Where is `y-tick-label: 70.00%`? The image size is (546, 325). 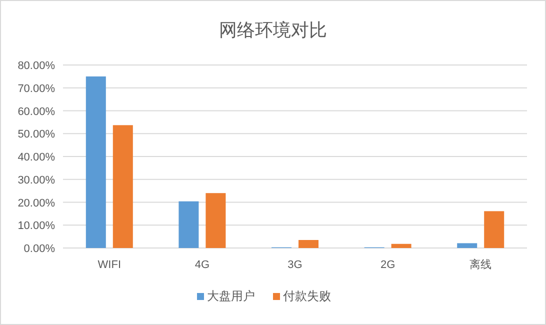
y-tick-label: 70.00% is located at coordinates (37, 88).